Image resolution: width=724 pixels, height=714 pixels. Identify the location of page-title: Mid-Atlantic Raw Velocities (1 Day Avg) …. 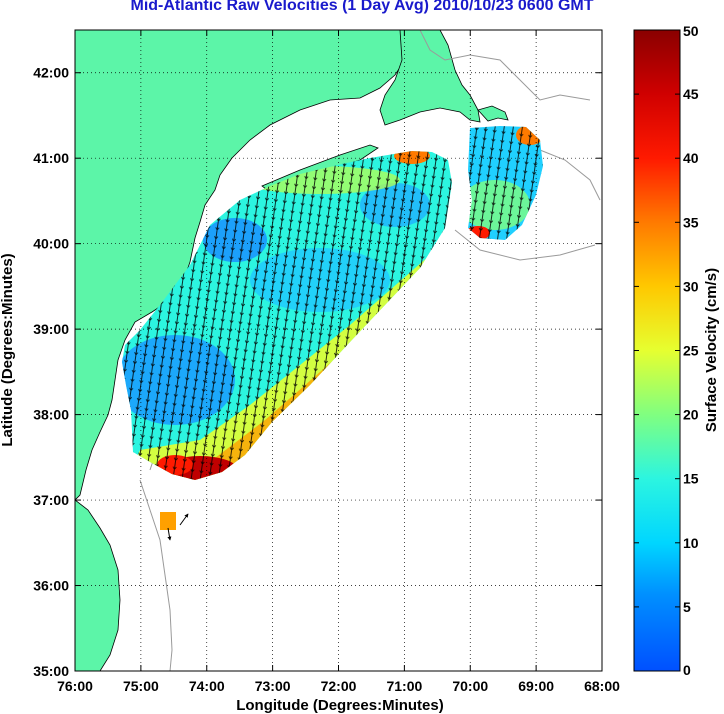
(362, 7).